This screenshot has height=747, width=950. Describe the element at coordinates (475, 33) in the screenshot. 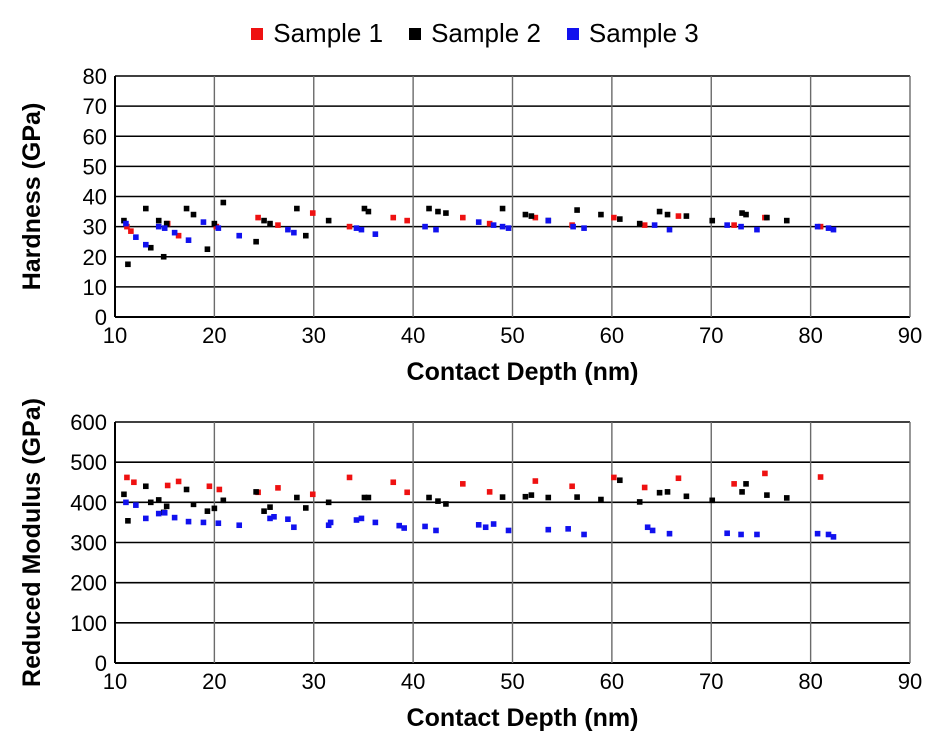

I see `legend: Sample 1 Sample 2 Sample 3` at that location.